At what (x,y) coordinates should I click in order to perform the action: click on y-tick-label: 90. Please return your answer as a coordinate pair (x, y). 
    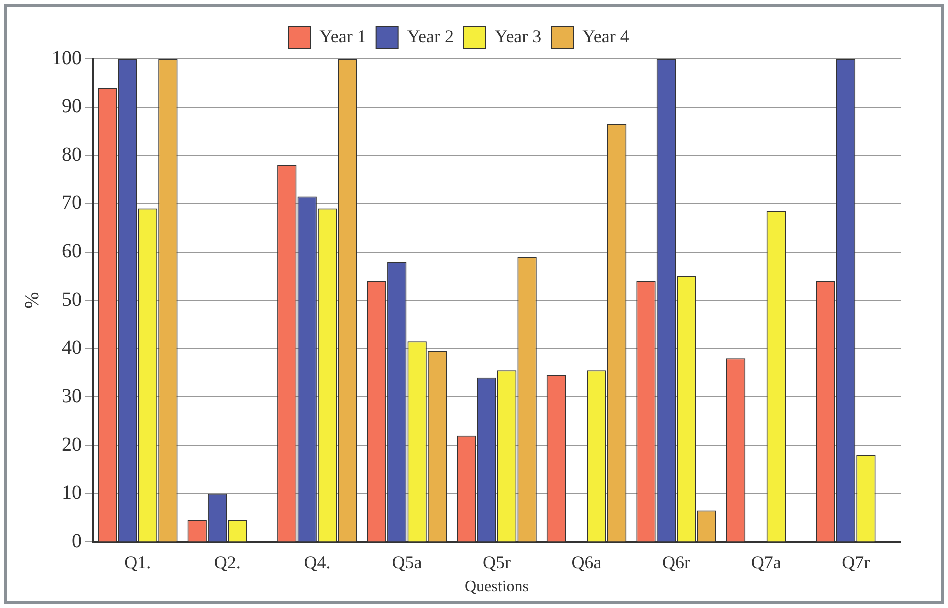
    Looking at the image, I should click on (72, 107).